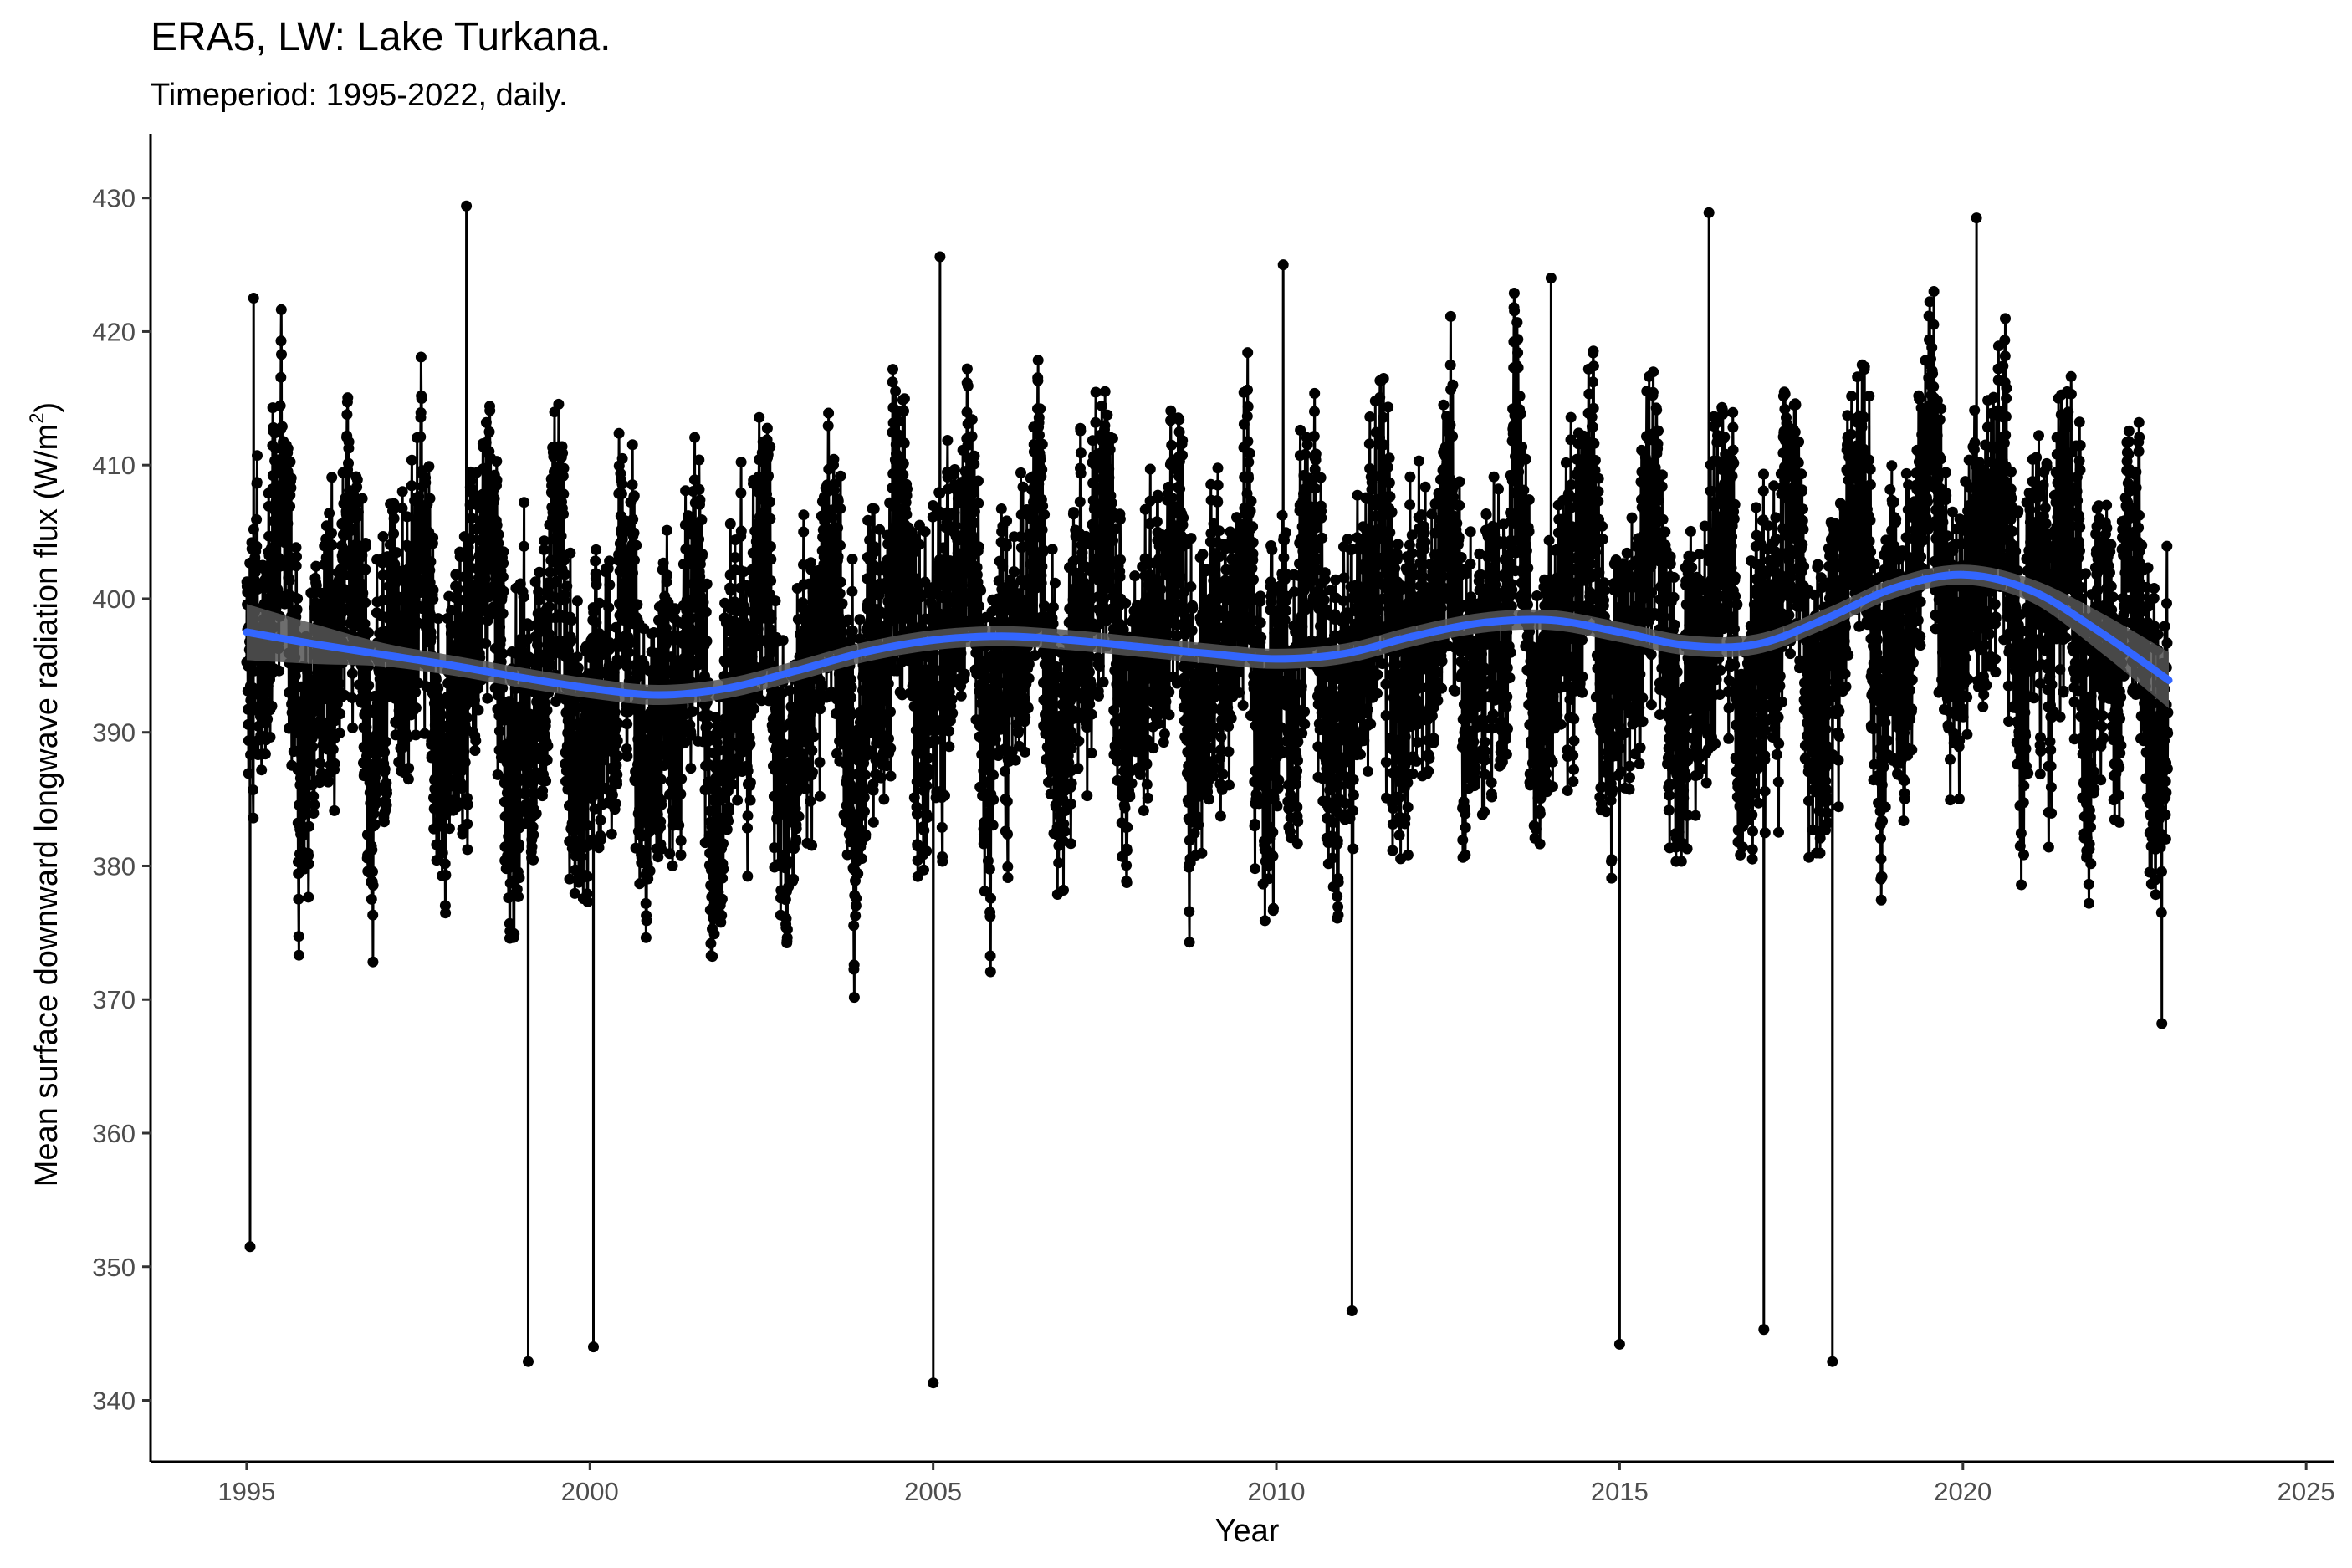 This screenshot has width=2352, height=1568. Describe the element at coordinates (1963, 1491) in the screenshot. I see `x-tick-label: 2020` at that location.